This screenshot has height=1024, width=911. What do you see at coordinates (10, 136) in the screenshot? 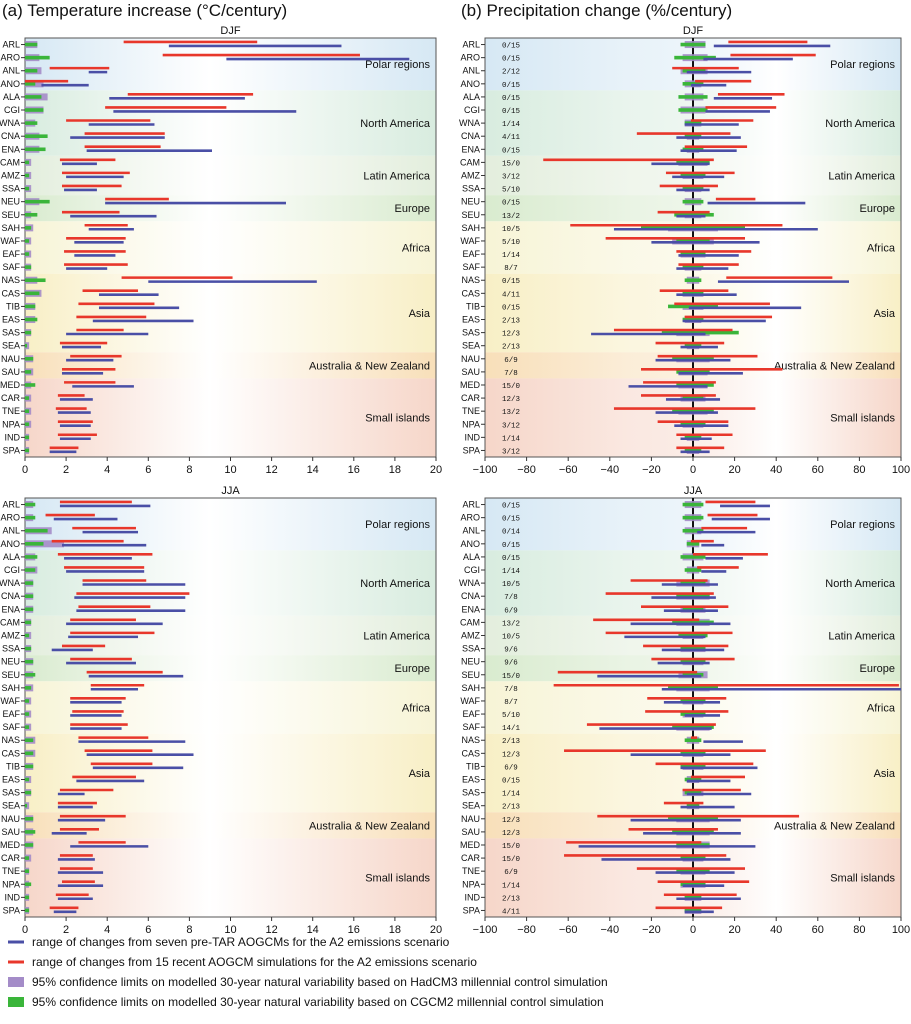
I see `region-label: CNA` at bounding box center [10, 136].